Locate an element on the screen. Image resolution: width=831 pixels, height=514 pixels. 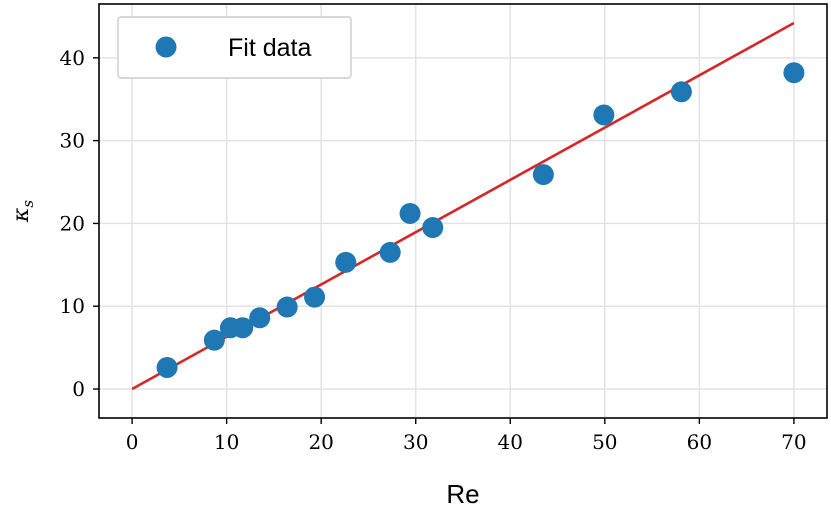
legend: Fit data is located at coordinates (234, 47).